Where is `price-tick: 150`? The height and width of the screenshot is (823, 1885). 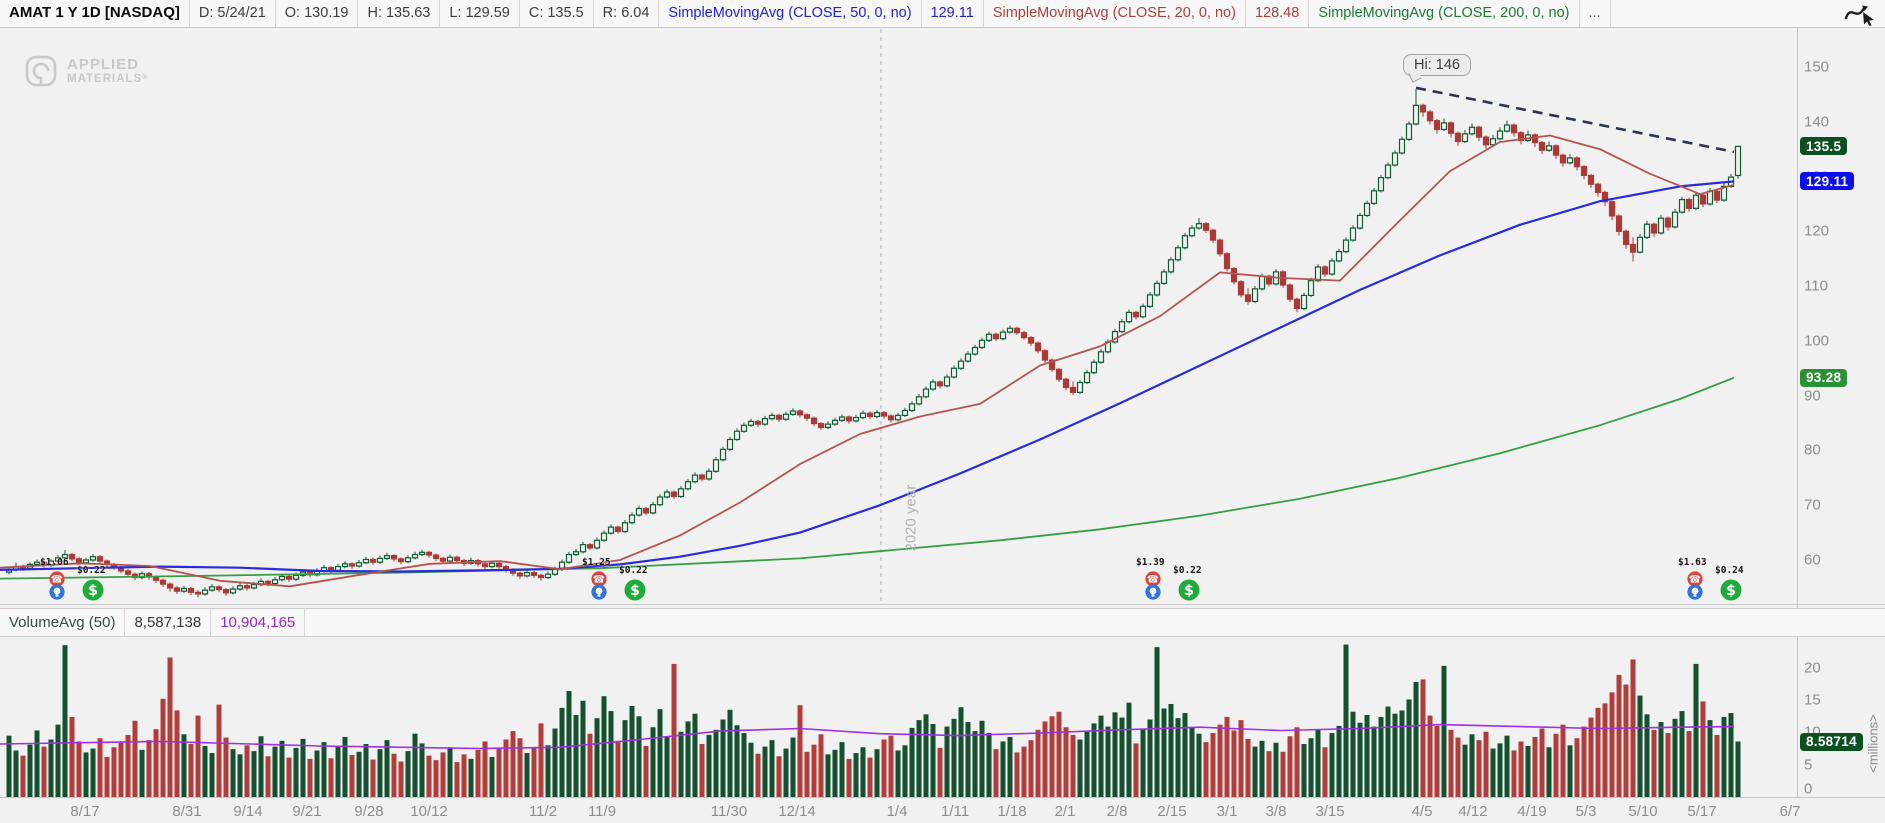 price-tick: 150 is located at coordinates (1817, 67).